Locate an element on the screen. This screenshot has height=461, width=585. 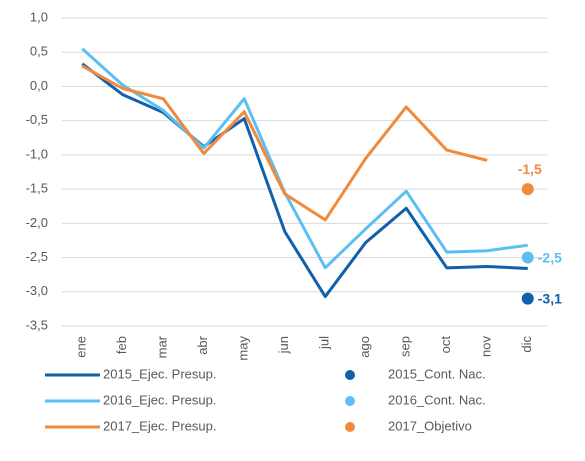
x-tick-label: feb is located at coordinates (121, 345).